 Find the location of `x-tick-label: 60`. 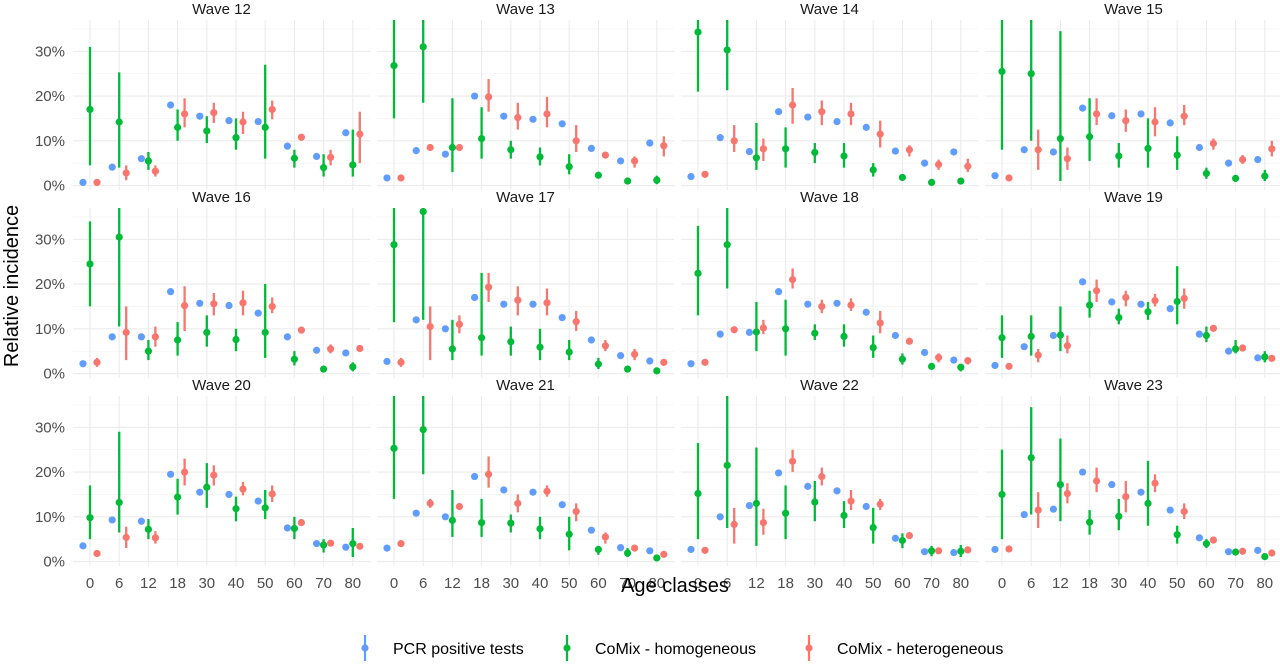

x-tick-label: 60 is located at coordinates (598, 583).